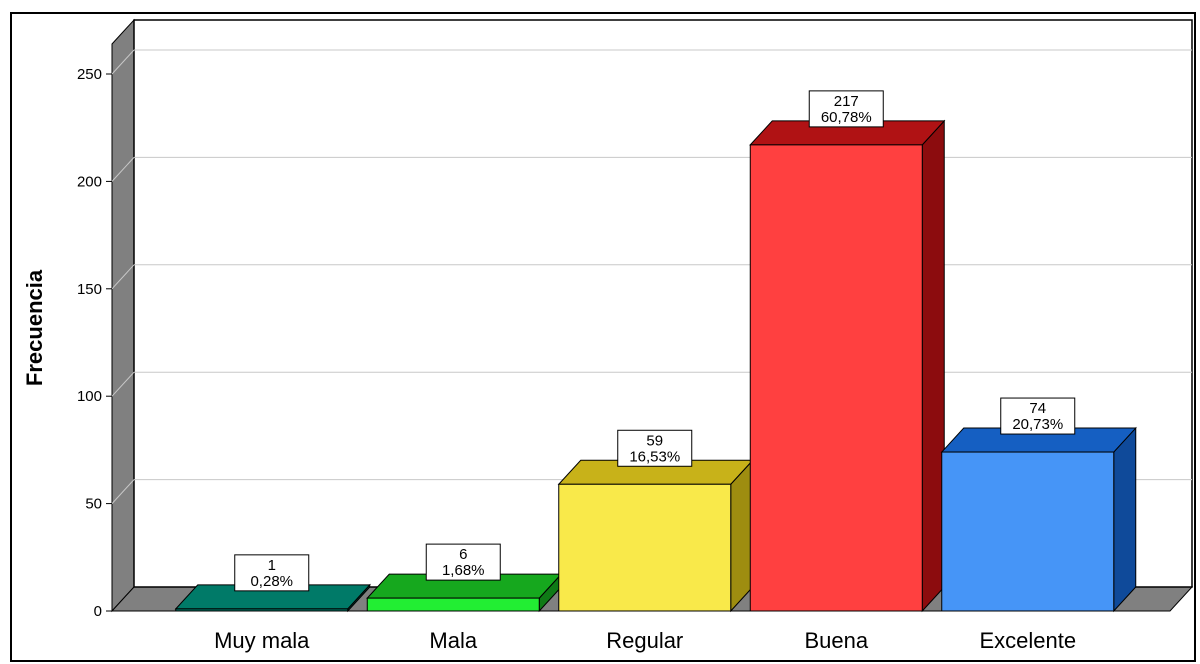 This screenshot has height=664, width=1200. I want to click on data-label-percent: 16,53%, so click(654, 456).